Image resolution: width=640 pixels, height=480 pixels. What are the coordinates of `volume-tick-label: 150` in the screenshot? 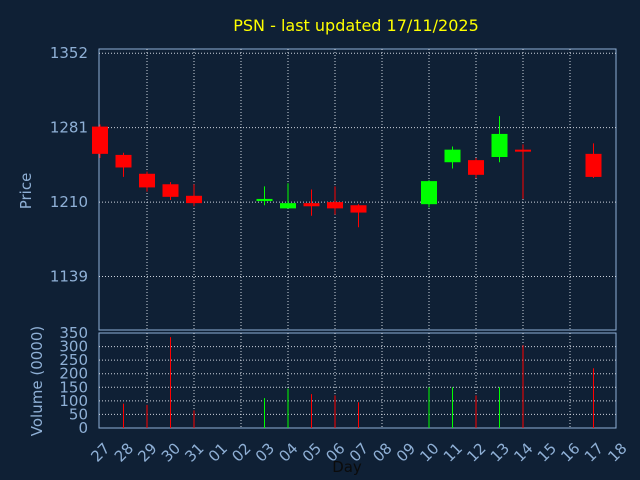 It's located at (73, 387).